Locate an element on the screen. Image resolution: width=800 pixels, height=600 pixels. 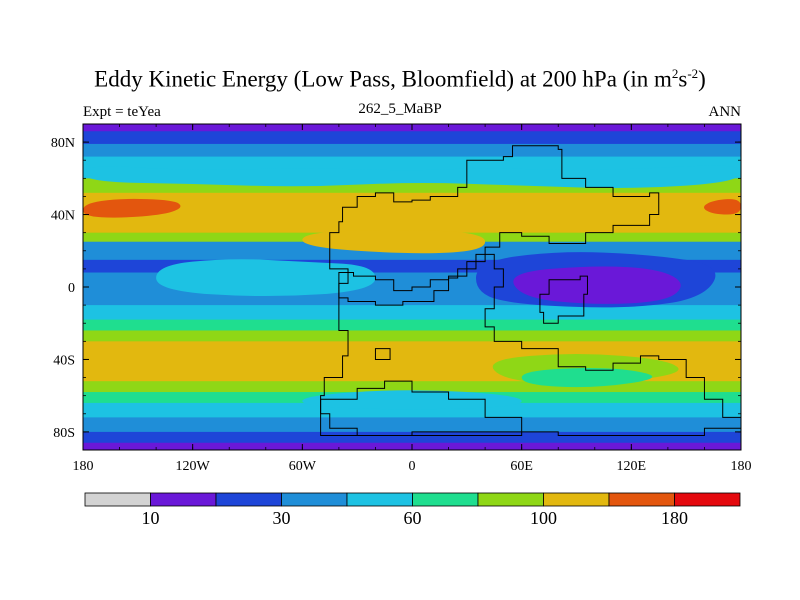
contour-indian-ocean-purple is located at coordinates (597, 285).